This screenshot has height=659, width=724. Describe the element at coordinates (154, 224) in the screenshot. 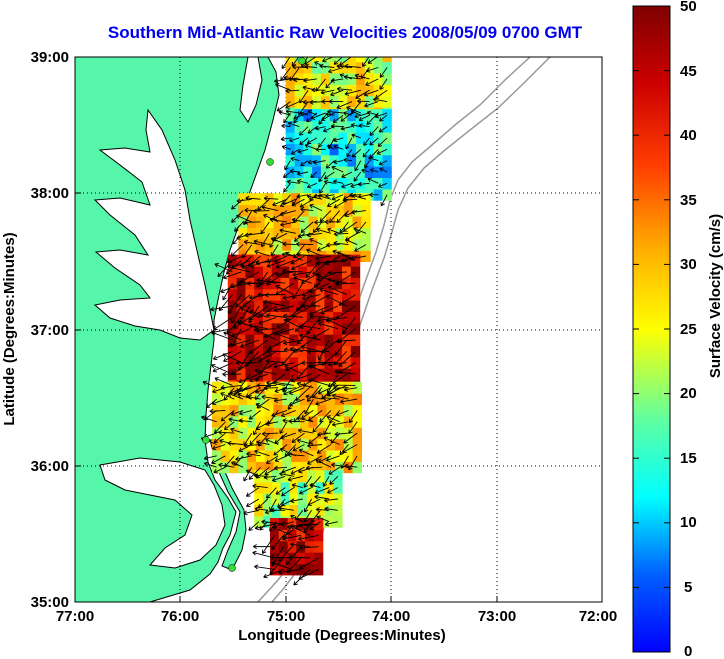

I see `chesapeake-bay` at that location.